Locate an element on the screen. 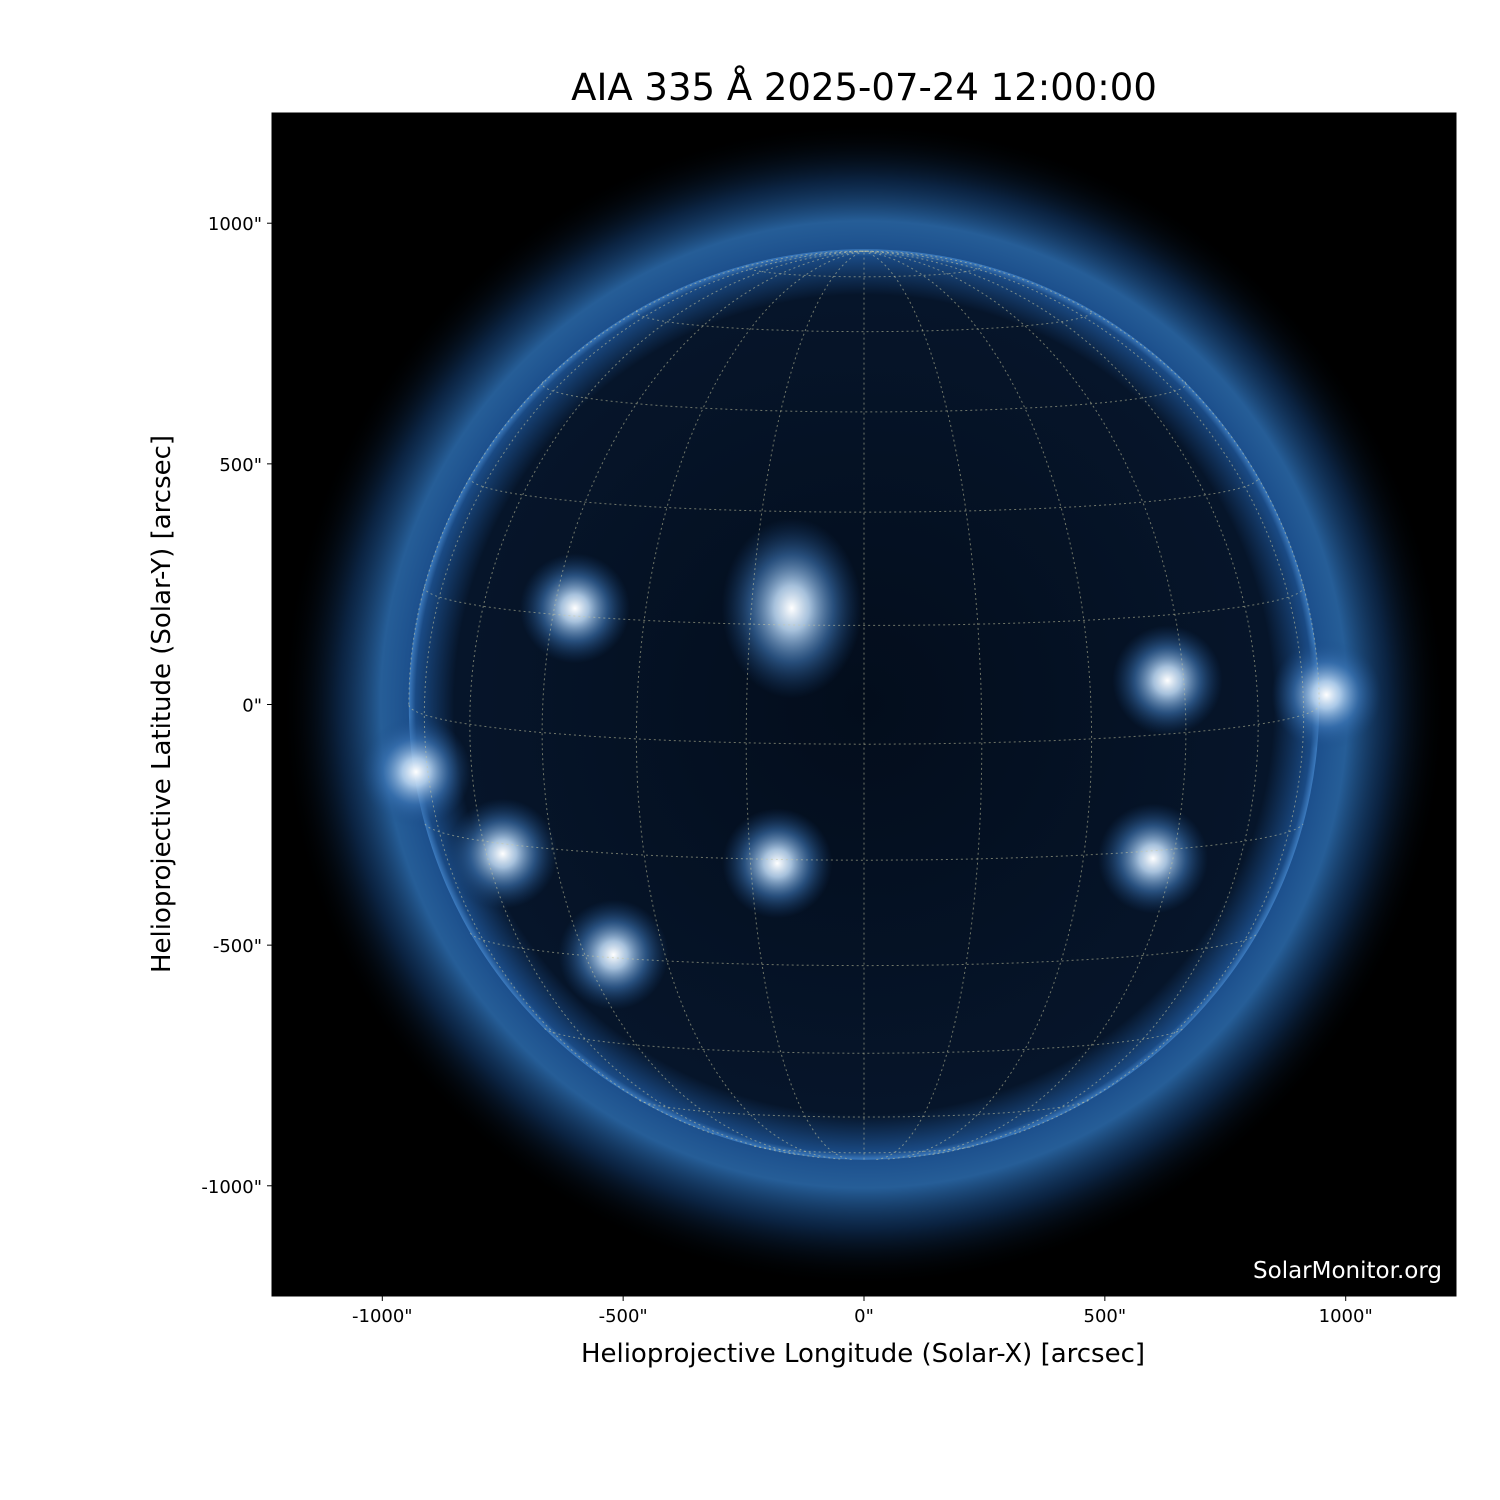 This screenshot has width=1500, height=1500. chart-title: AIA 335 Å 2025-07-24 12:00:00 is located at coordinates (864, 87).